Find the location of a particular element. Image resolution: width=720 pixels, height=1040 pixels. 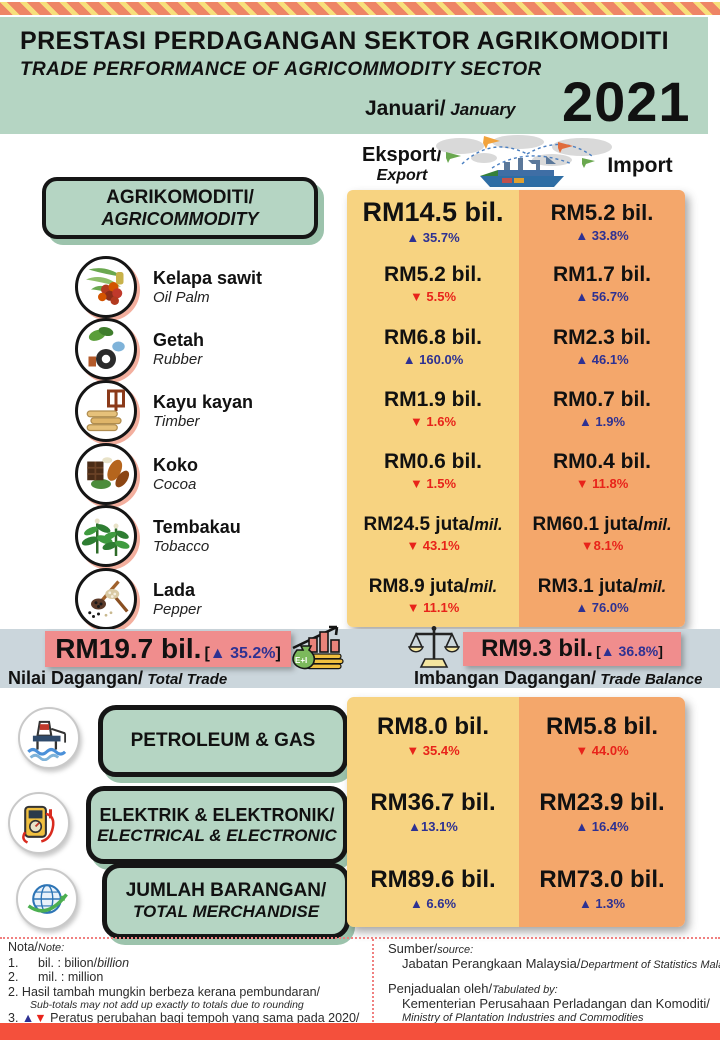

trade-balance-label: Imbangan Dagangan/ Trade Balance is located at coordinates (558, 678).